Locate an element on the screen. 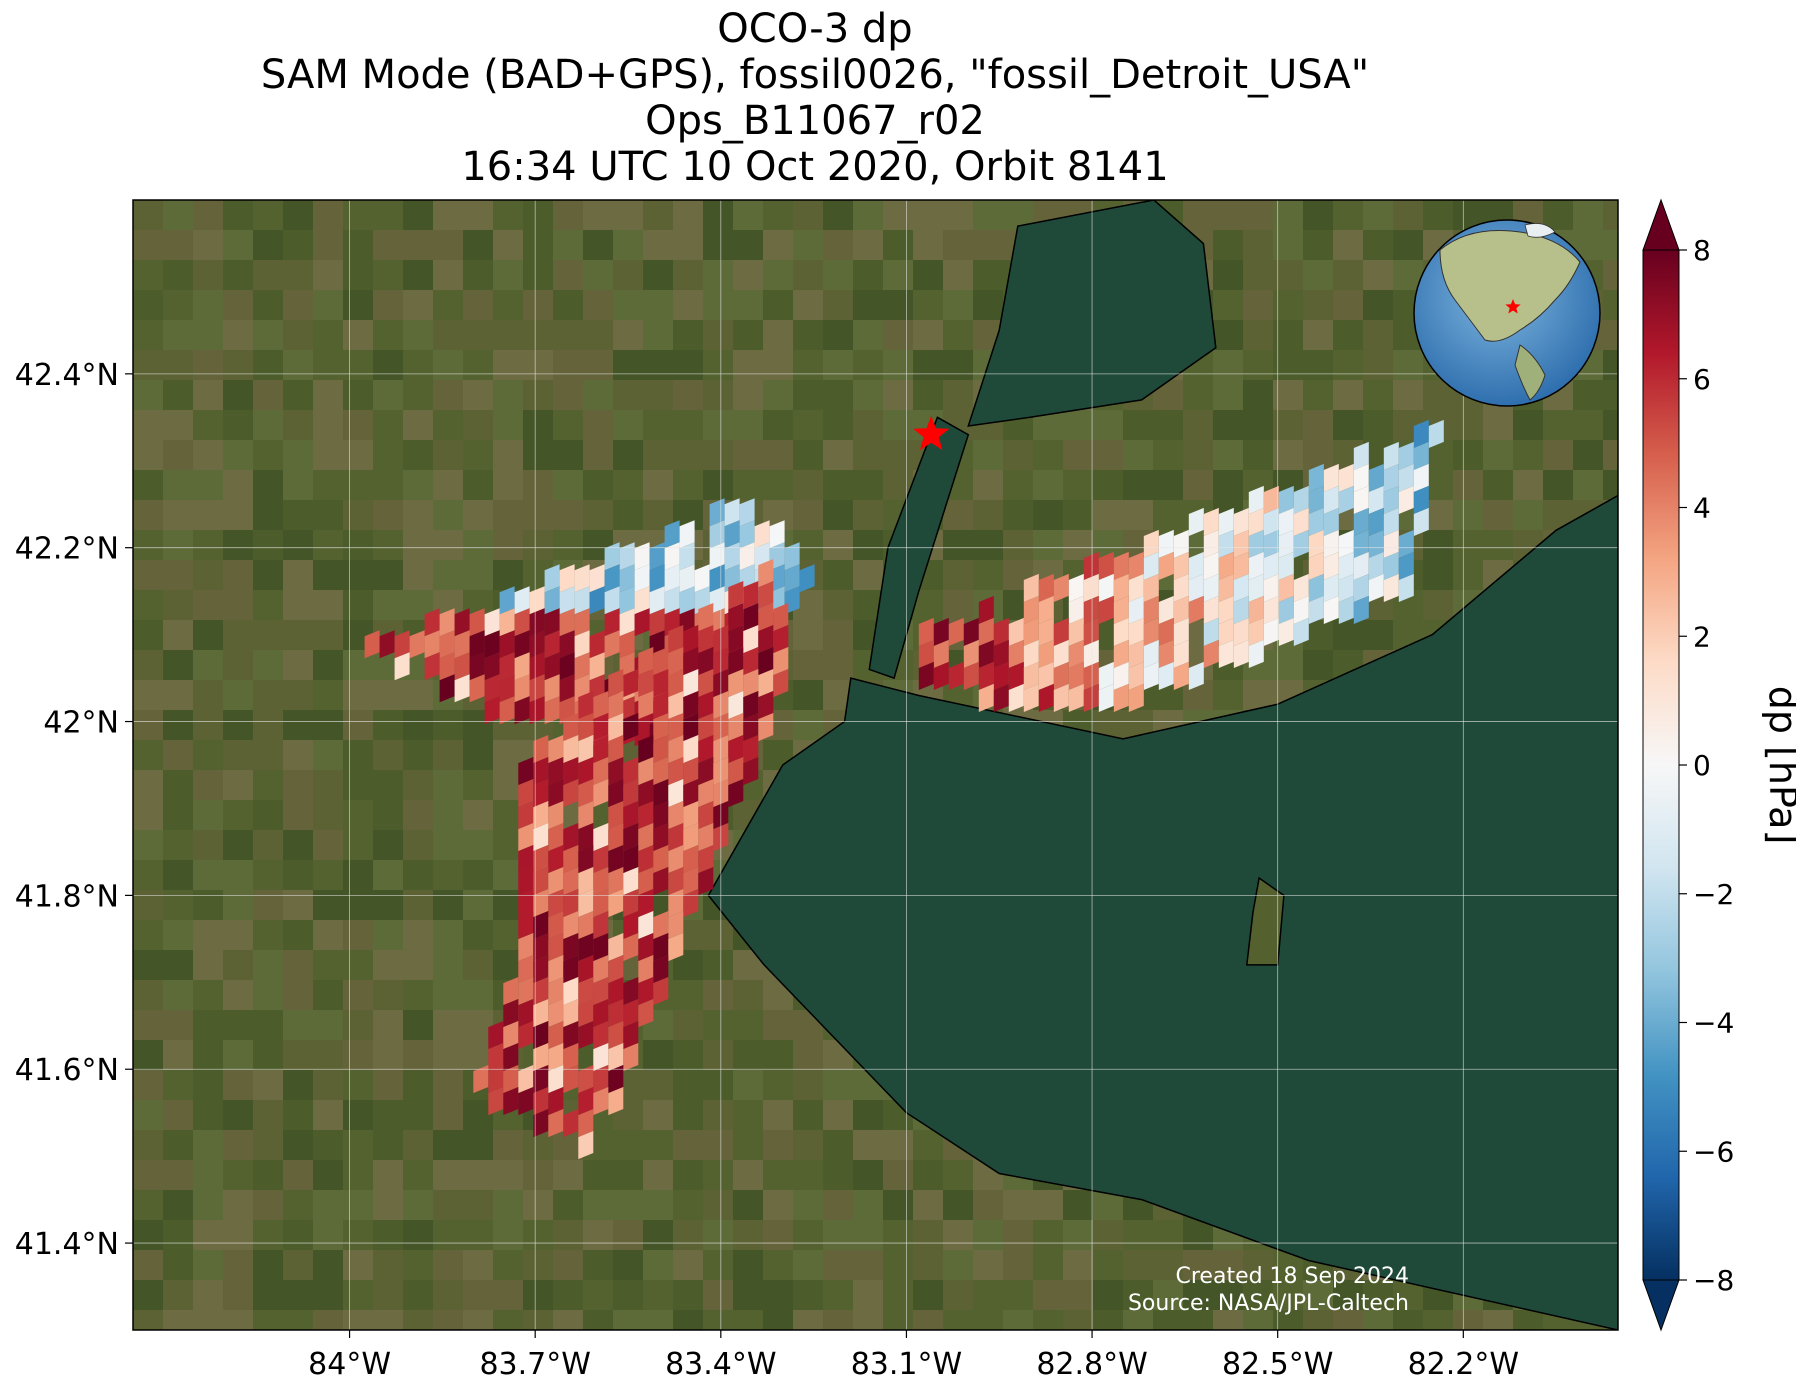 The width and height of the screenshot is (1796, 1379). colorbar-tick-label: 2 is located at coordinates (1702, 636).